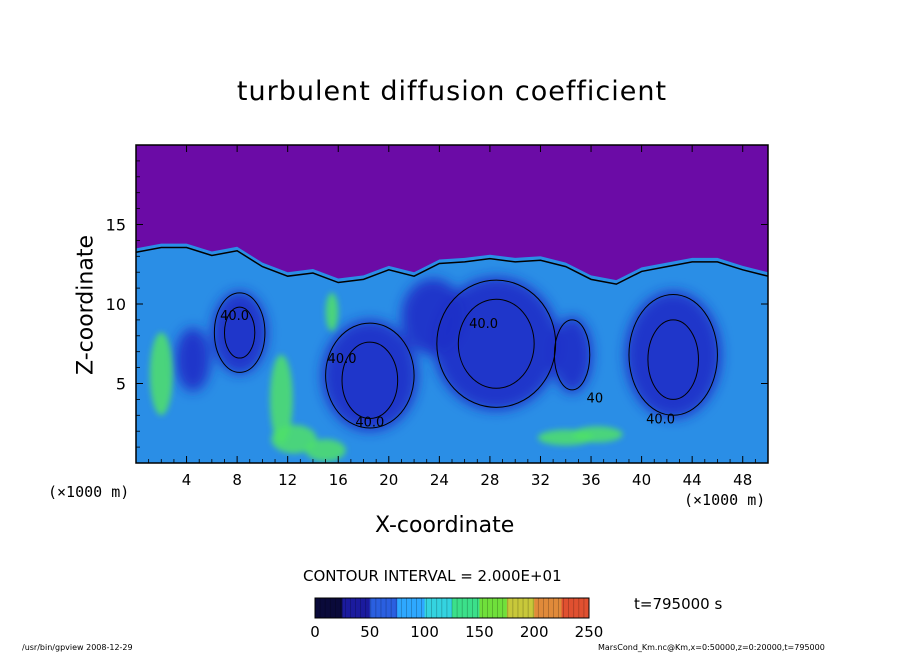  Describe the element at coordinates (452, 91) in the screenshot. I see `chart-title: turbulent diffusion coefficient` at that location.